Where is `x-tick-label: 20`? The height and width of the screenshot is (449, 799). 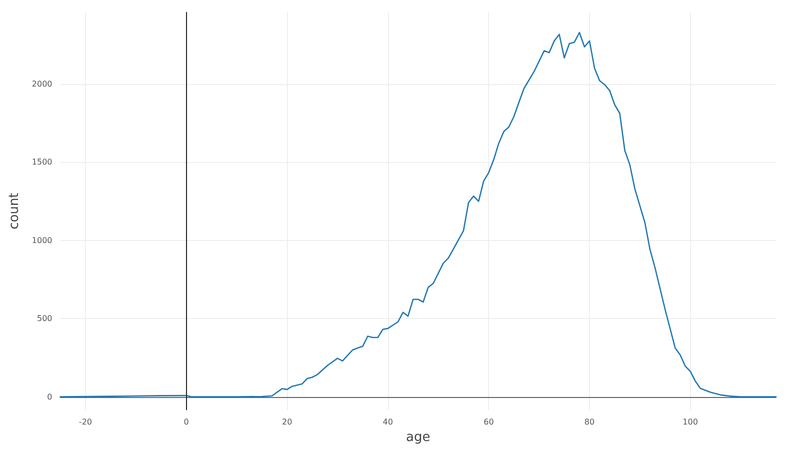 x-tick-label: 20 is located at coordinates (287, 422).